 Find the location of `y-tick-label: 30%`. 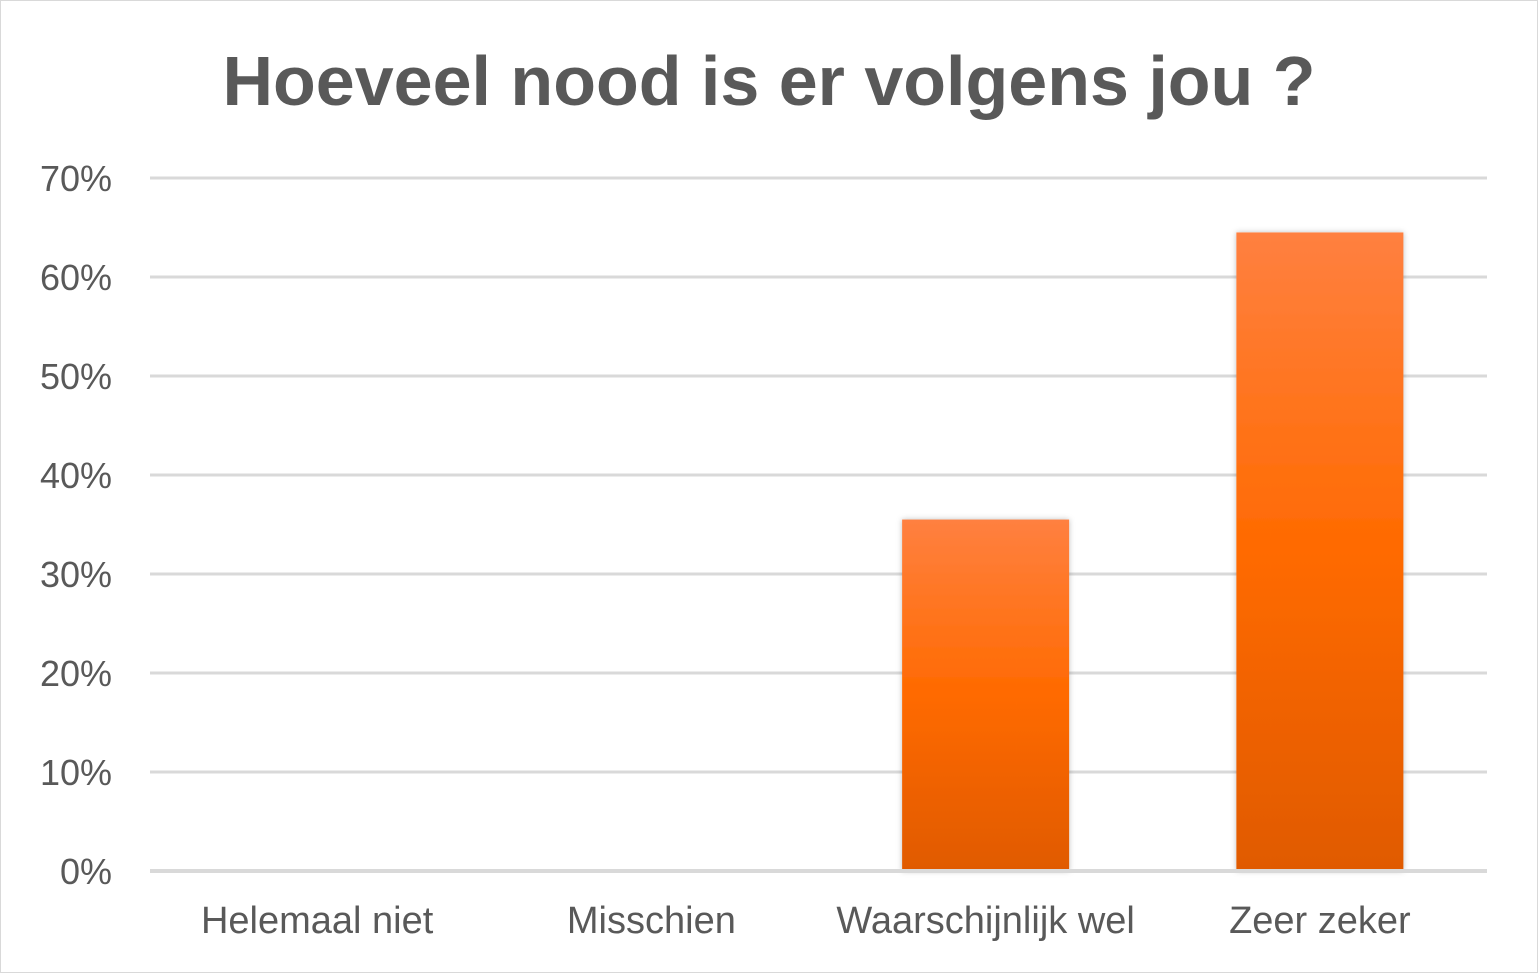

y-tick-label: 30% is located at coordinates (76, 574).